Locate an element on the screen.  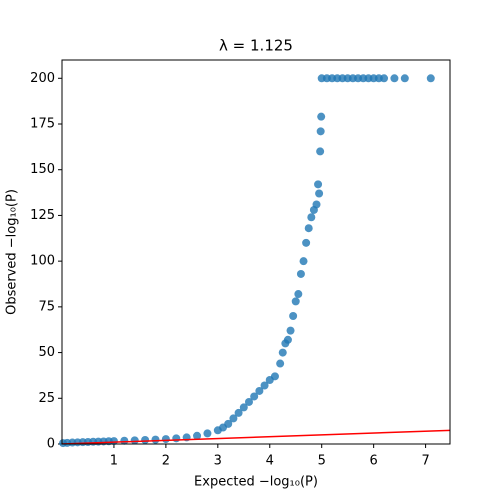
x-tick-label: 6 is located at coordinates (374, 461).